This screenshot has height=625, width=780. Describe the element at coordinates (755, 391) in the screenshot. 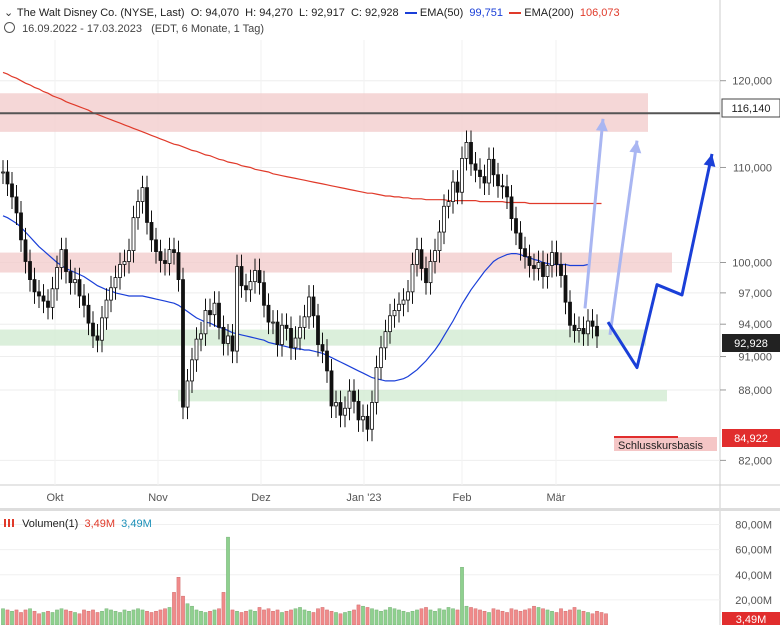

I see `y-tick-label: 88,000` at that location.